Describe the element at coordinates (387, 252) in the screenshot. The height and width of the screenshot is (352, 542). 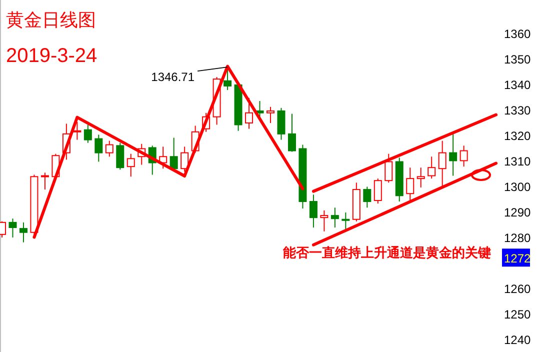
I see `annotation: 能否一直维持上升通道是黄金的关键` at that location.